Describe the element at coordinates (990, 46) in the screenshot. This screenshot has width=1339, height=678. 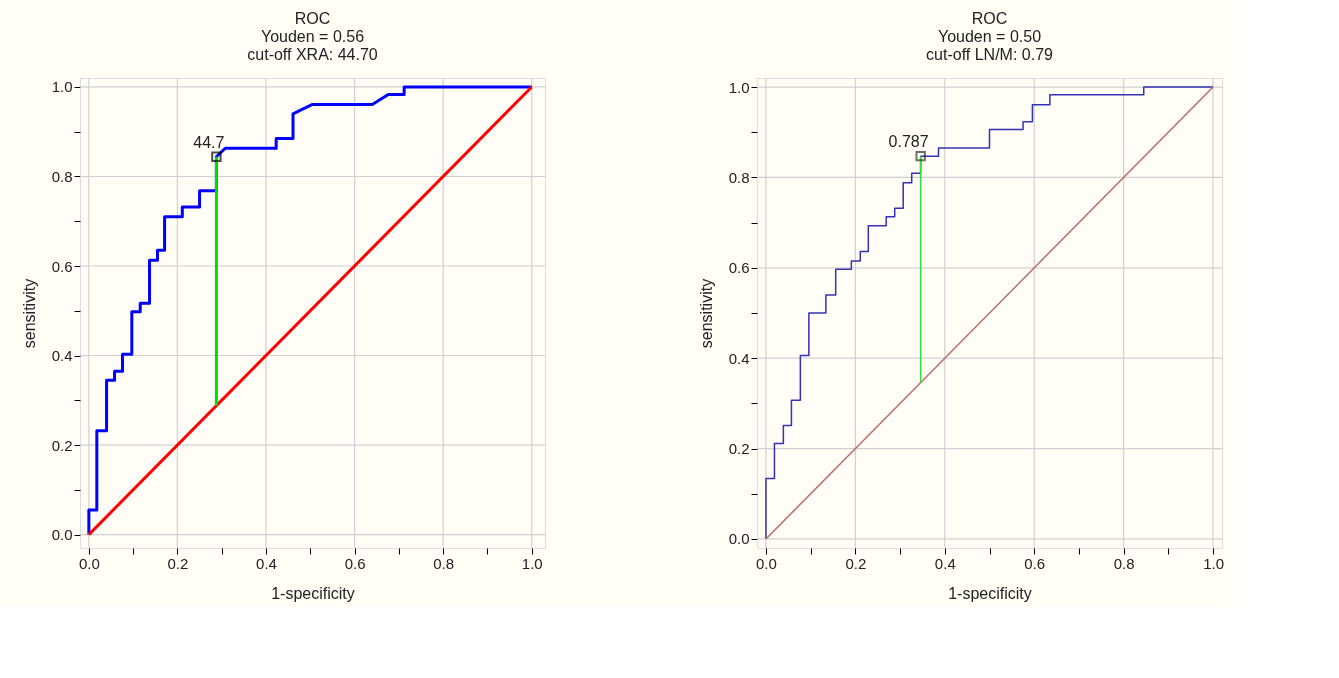
I see `chart-subtitle: Youden = 0.50 cut-off LN/M: 0.79` at that location.